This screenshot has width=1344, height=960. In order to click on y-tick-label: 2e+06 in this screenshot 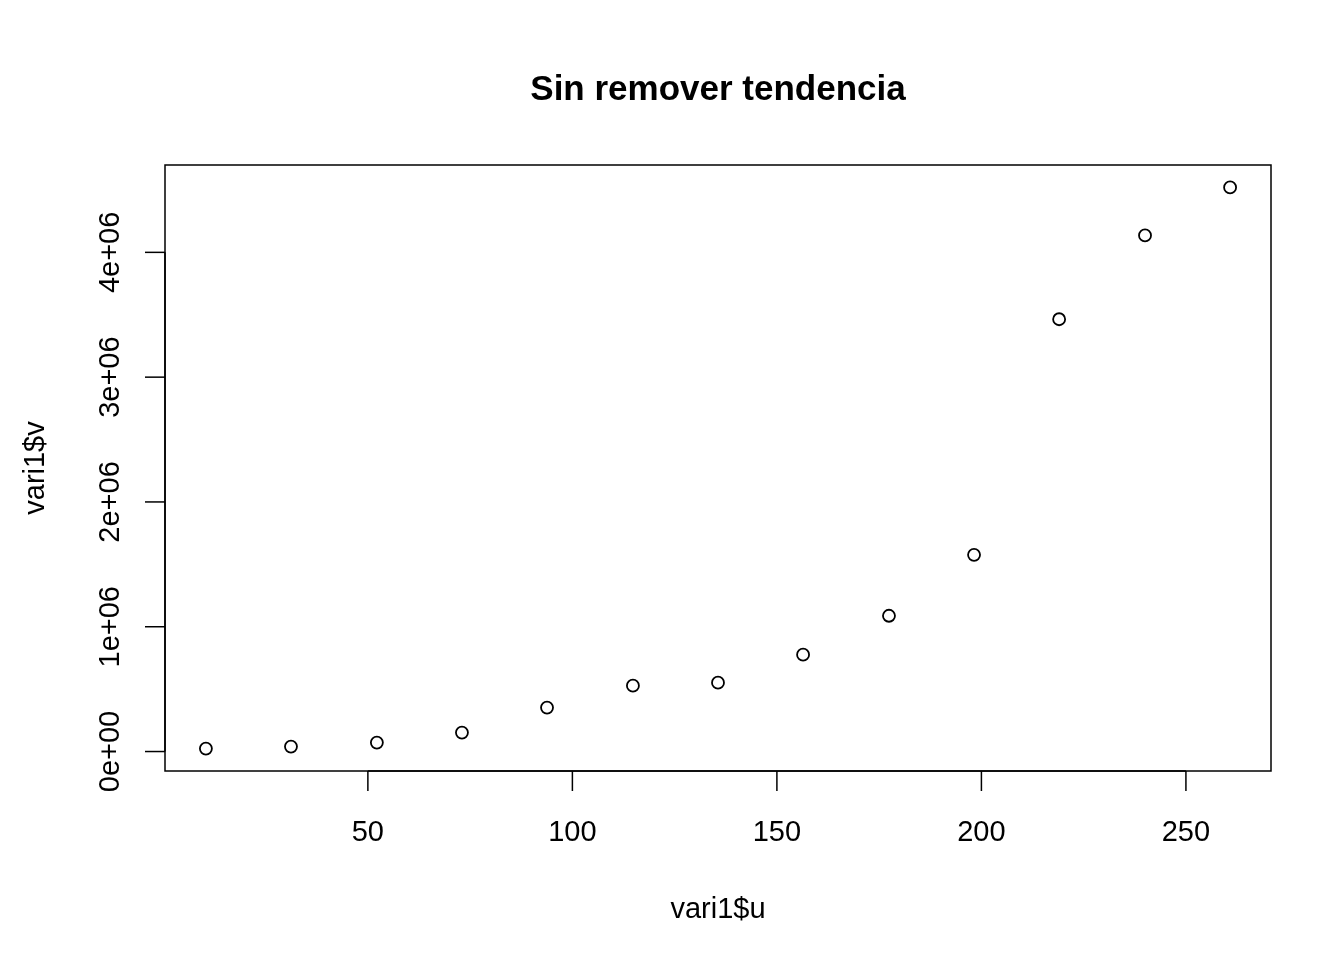, I will do `click(109, 502)`.